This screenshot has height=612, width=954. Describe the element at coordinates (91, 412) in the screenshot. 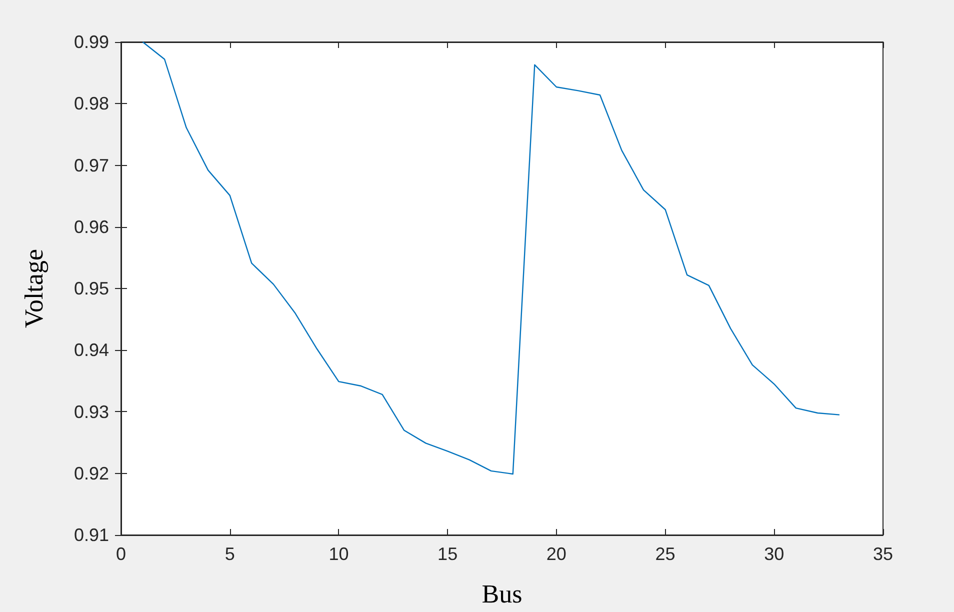

I see `y-tick-label: 0.93` at that location.